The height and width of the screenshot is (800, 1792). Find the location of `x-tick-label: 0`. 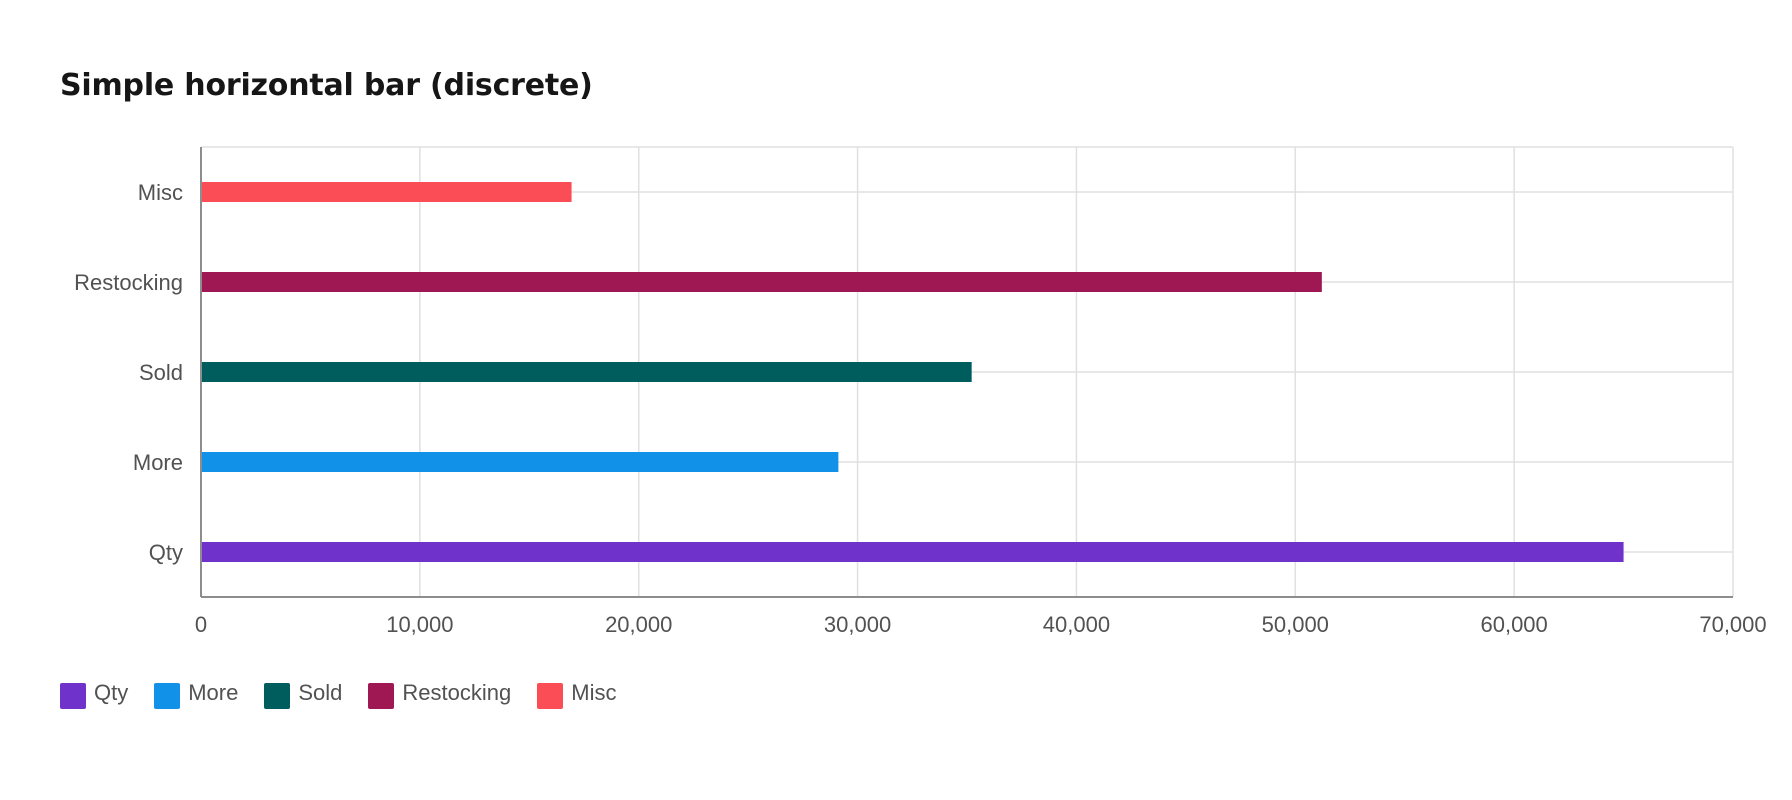

x-tick-label: 0 is located at coordinates (201, 624).